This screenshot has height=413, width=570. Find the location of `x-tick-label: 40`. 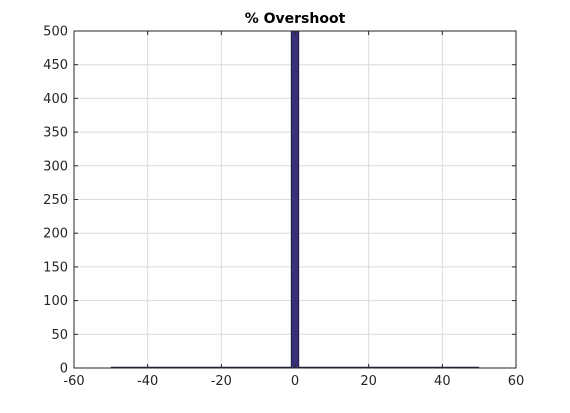

x-tick-label: 40 is located at coordinates (442, 381).